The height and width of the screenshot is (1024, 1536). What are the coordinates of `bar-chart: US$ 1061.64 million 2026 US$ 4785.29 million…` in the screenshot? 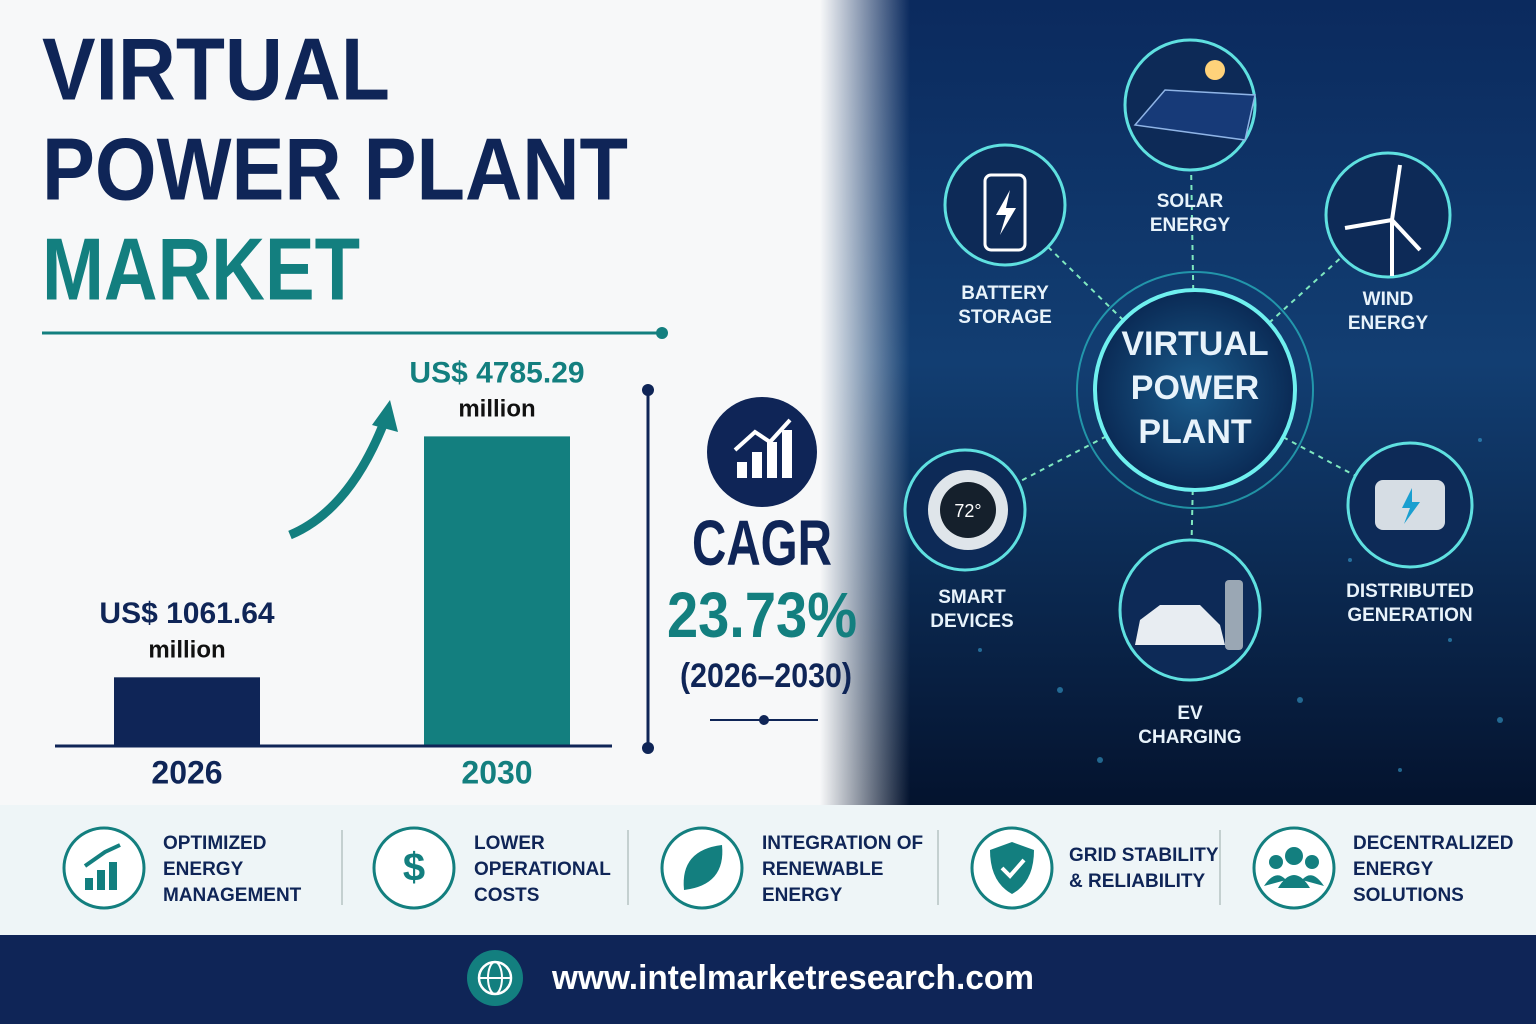 It's located at (341, 573).